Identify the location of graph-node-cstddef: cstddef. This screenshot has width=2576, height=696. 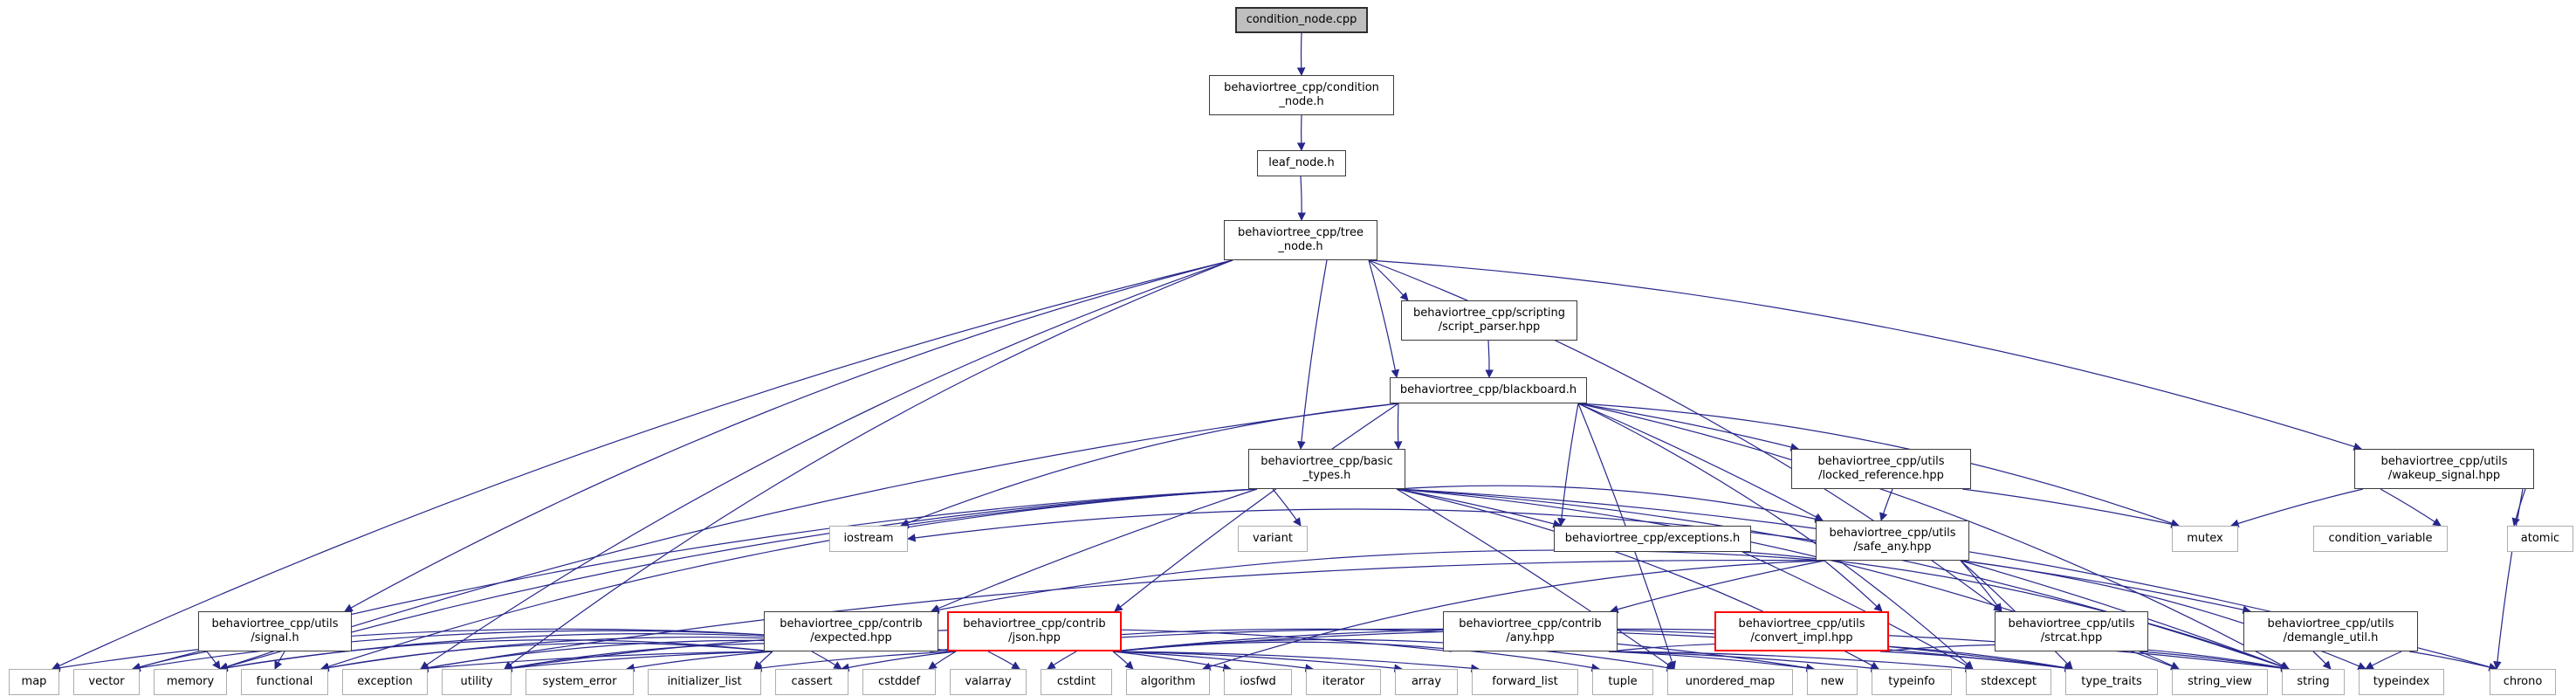
(899, 682).